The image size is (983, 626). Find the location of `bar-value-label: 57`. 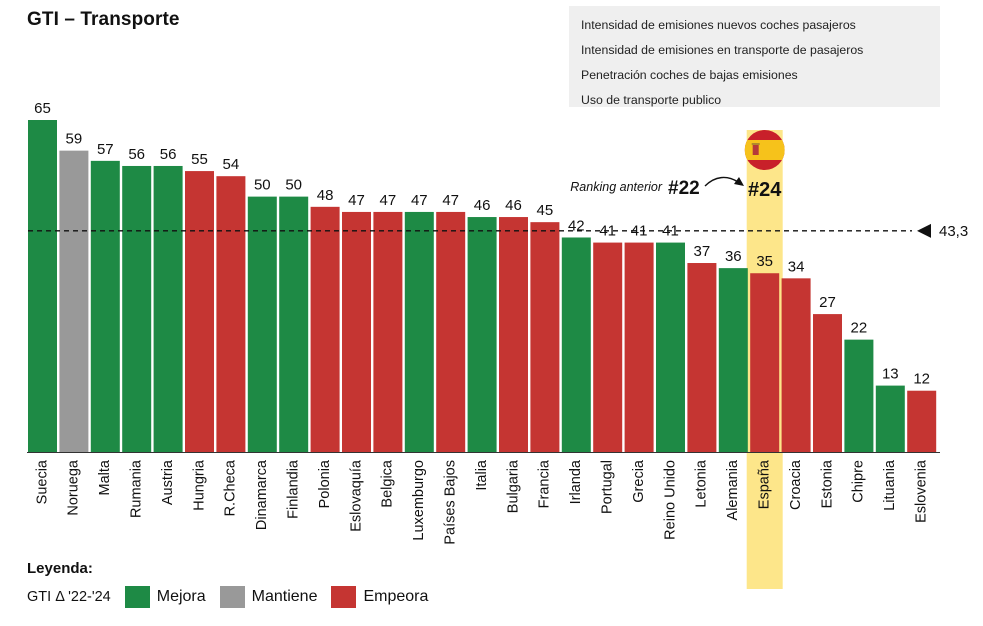

bar-value-label: 57 is located at coordinates (105, 149).